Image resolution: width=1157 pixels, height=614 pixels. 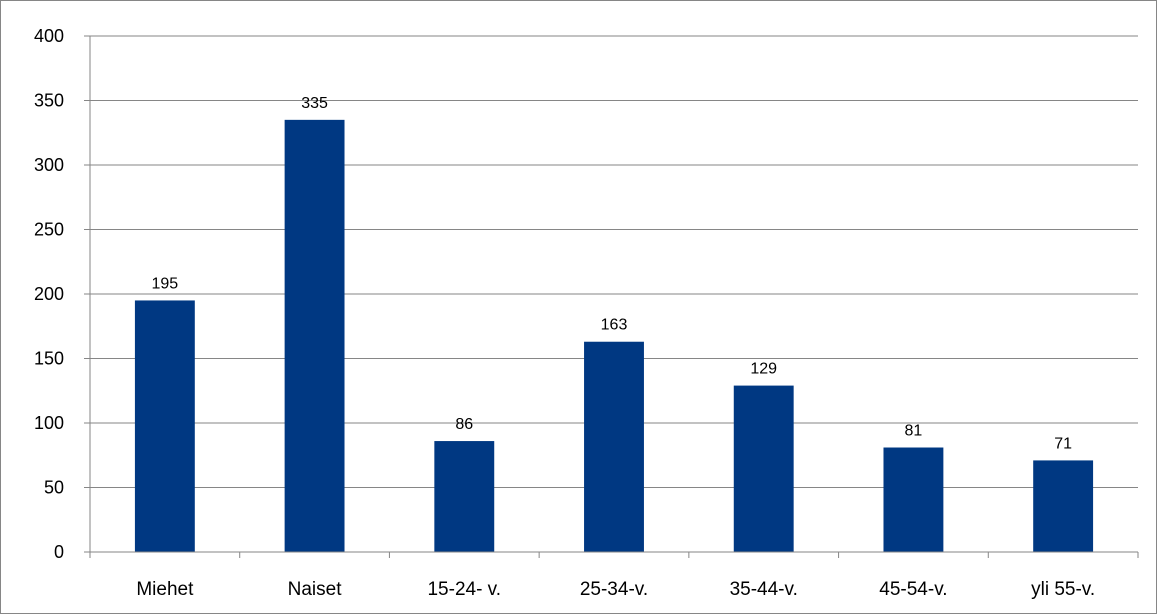 I want to click on y-tick-label-100: 100, so click(x=49, y=423).